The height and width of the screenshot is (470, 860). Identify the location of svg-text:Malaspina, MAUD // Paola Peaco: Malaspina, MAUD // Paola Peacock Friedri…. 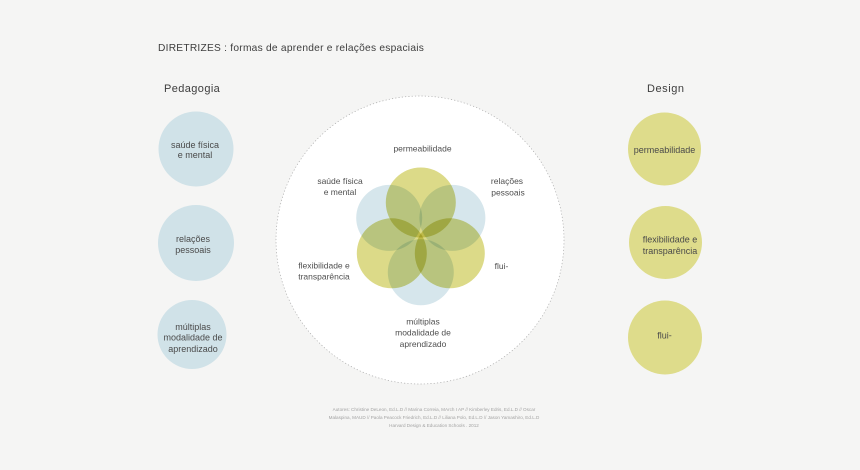
(434, 417).